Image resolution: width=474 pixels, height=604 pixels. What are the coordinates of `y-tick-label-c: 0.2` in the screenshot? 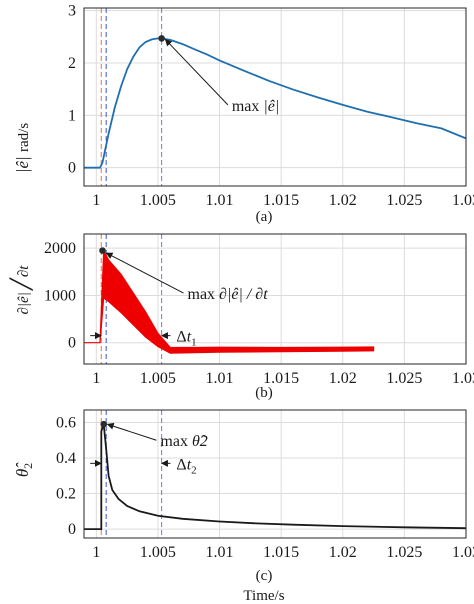 It's located at (66, 494).